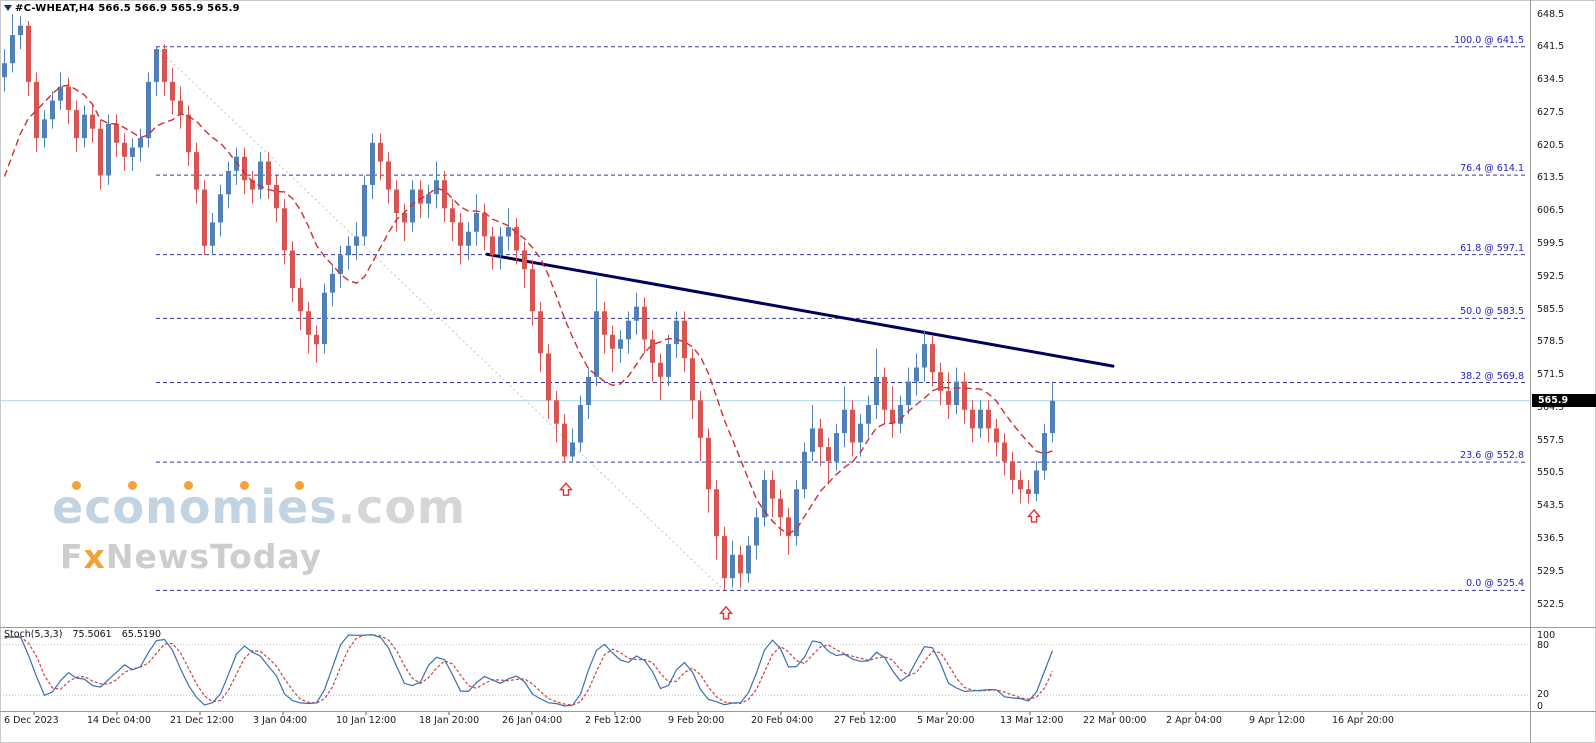 The width and height of the screenshot is (1596, 743). What do you see at coordinates (401, 507) in the screenshot?
I see `watermark-domain-text: .com` at bounding box center [401, 507].